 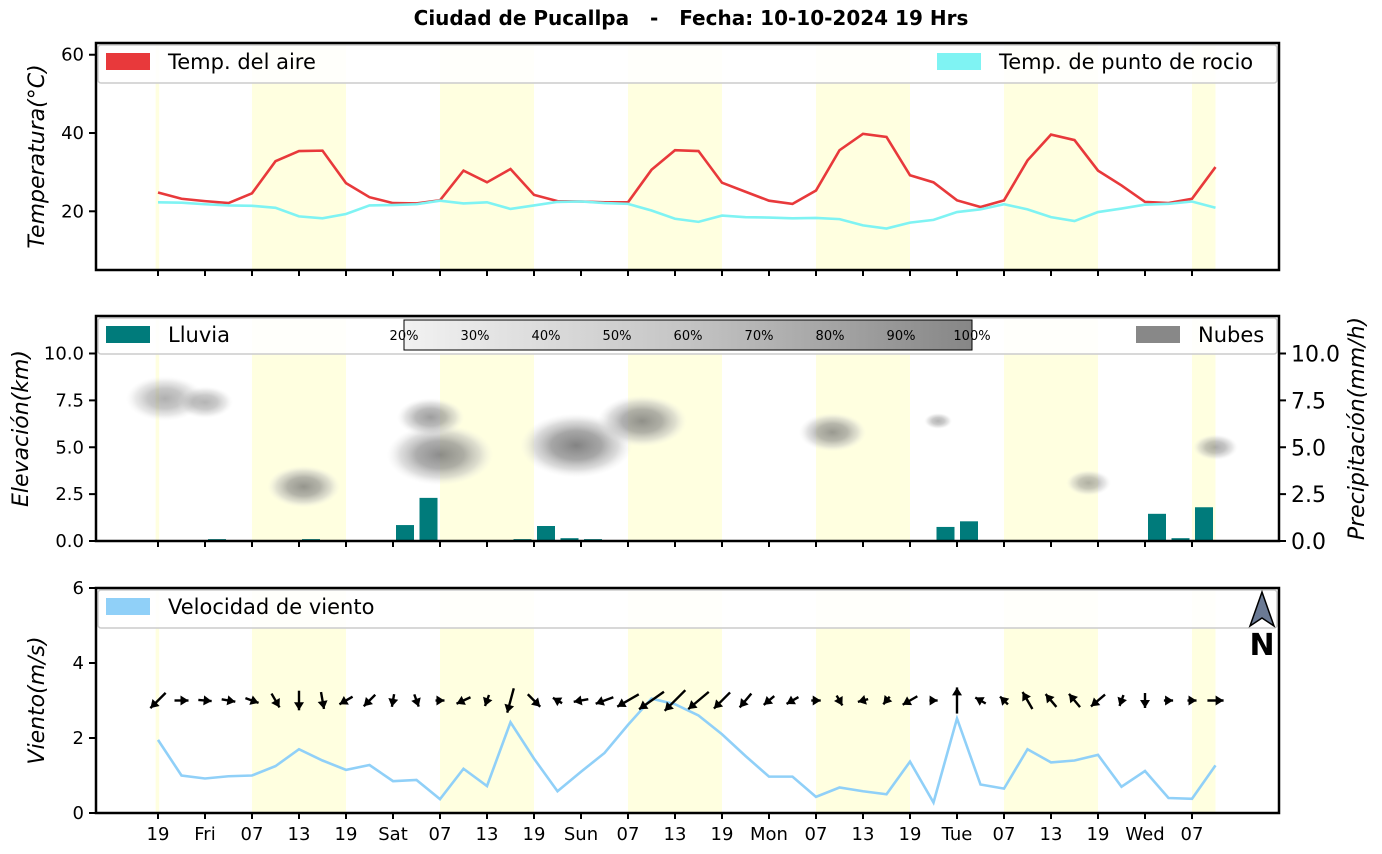 I want to click on x-tick-label: Tue, so click(x=957, y=834).